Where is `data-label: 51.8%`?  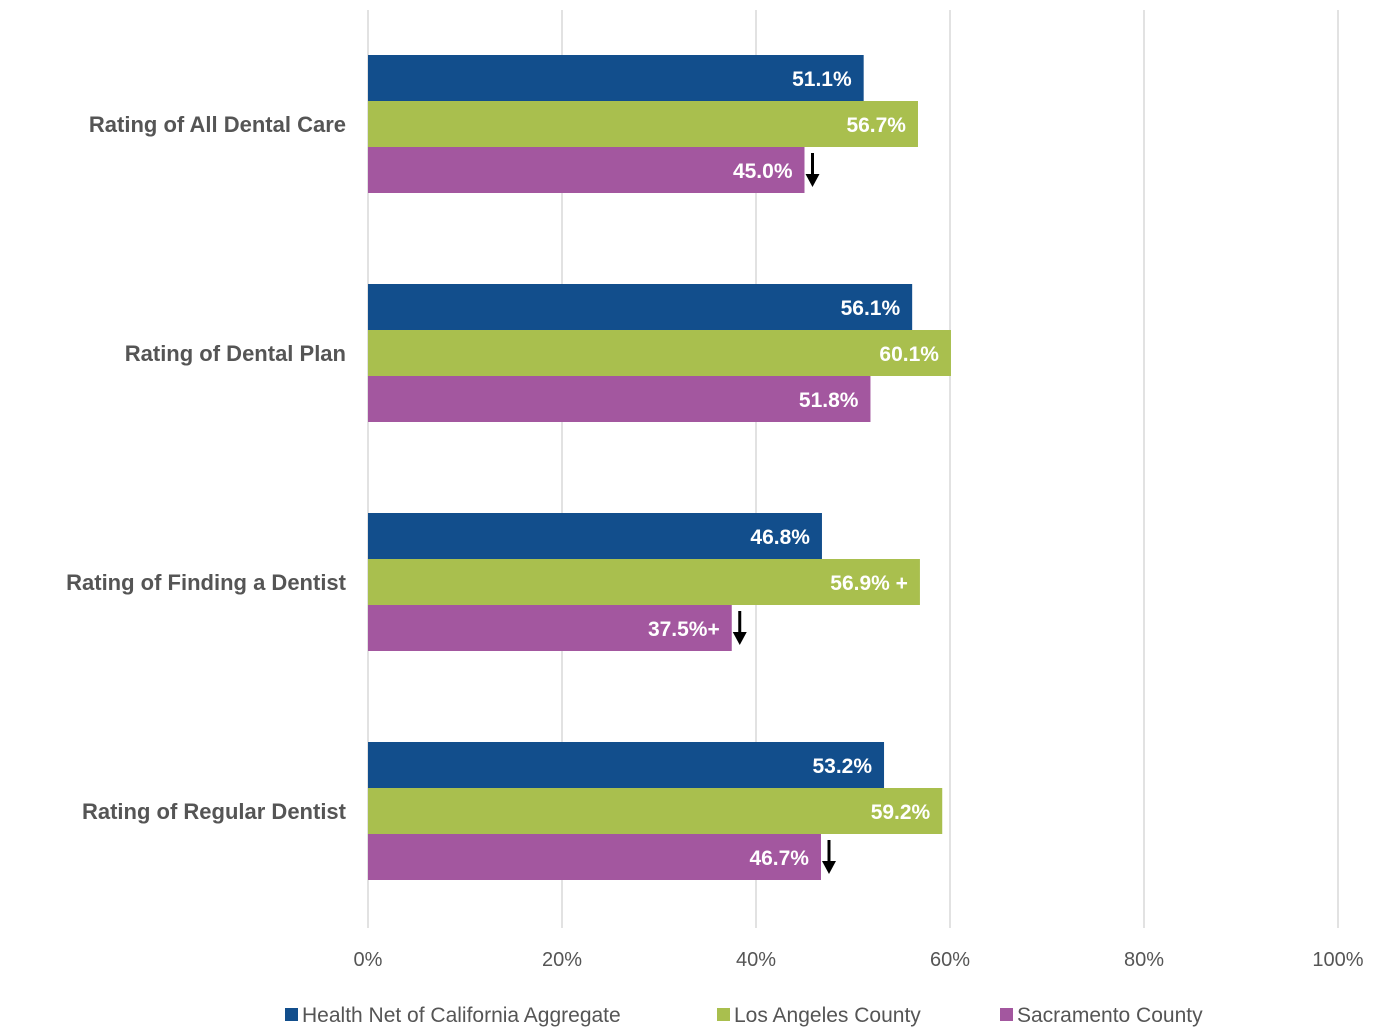
data-label: 51.8% is located at coordinates (829, 400).